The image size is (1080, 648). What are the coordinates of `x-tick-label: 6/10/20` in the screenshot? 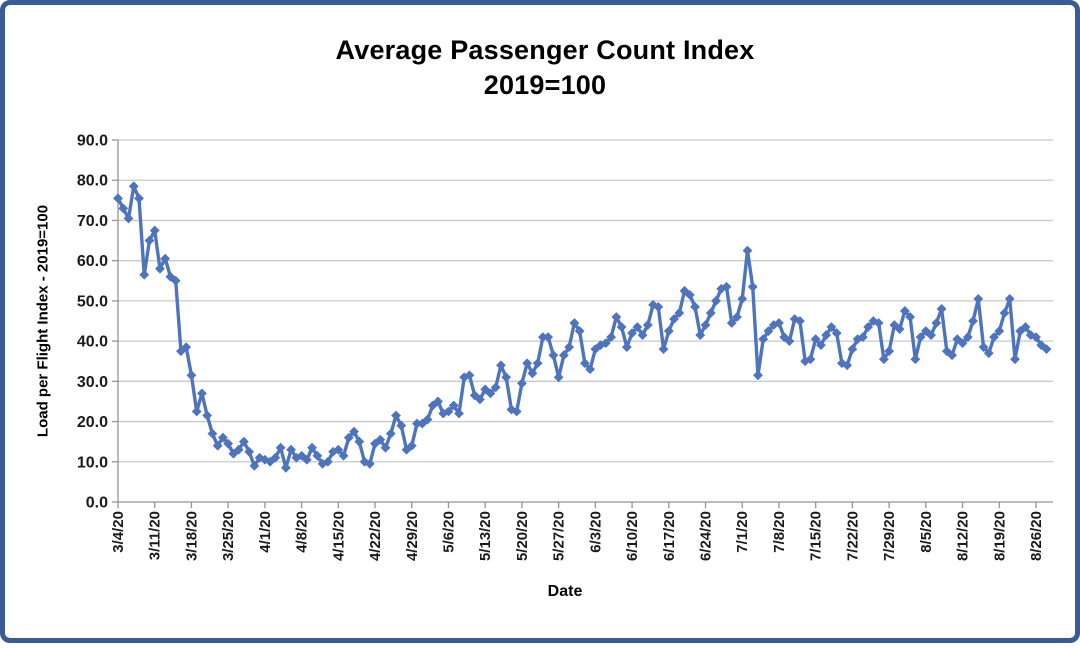 It's located at (632, 536).